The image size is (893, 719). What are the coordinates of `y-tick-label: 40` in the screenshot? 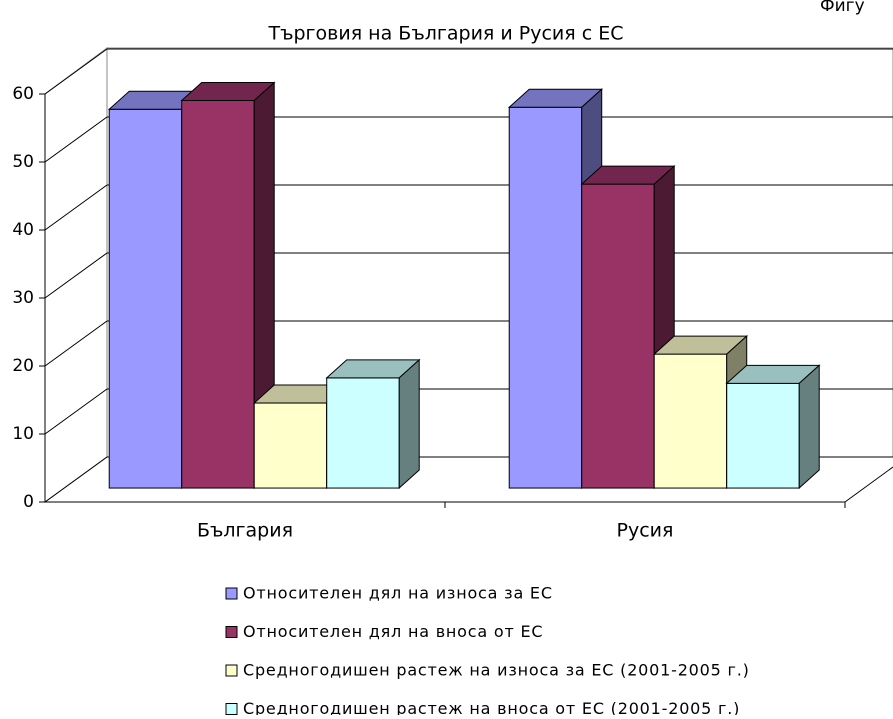 It's located at (23, 230).